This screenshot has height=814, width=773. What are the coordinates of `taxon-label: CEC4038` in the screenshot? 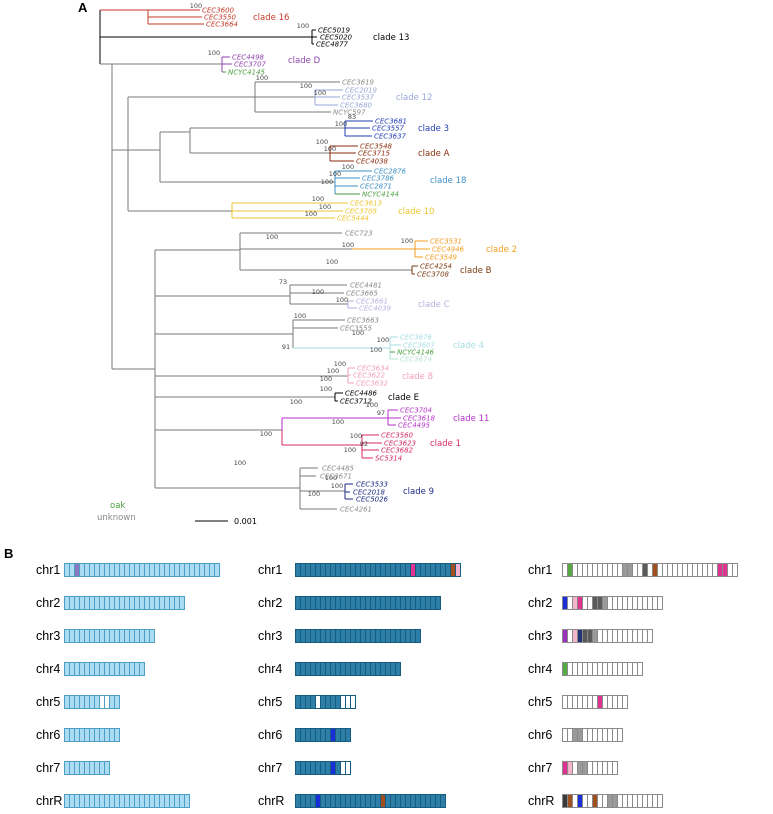 It's located at (372, 162).